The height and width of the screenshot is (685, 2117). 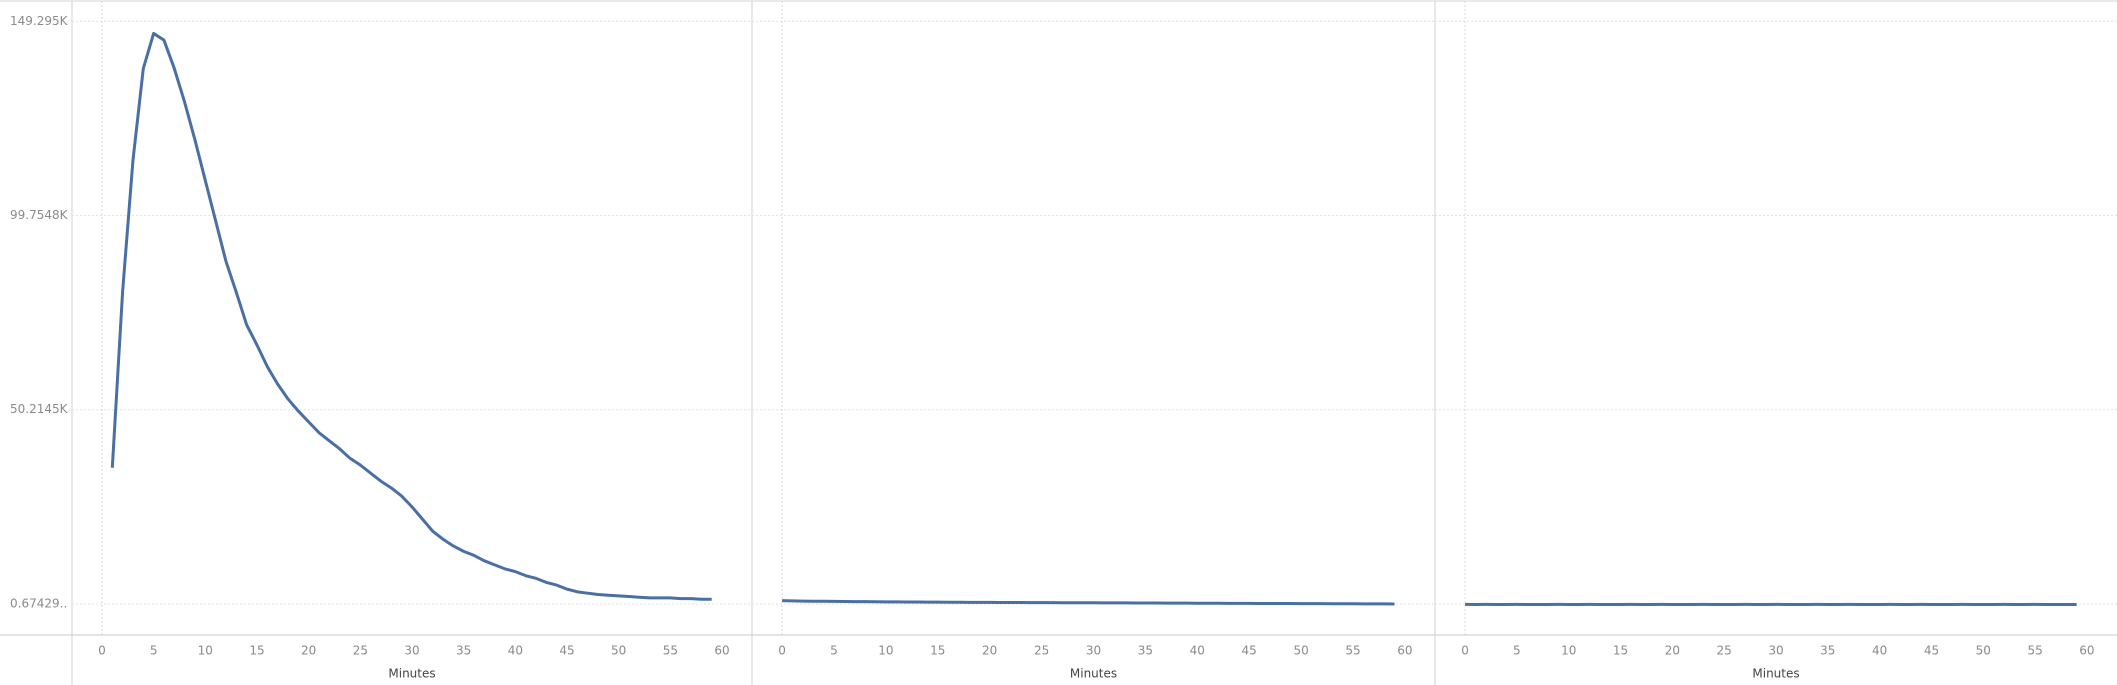 I want to click on y-tick-label: 50.2145K, so click(x=39, y=409).